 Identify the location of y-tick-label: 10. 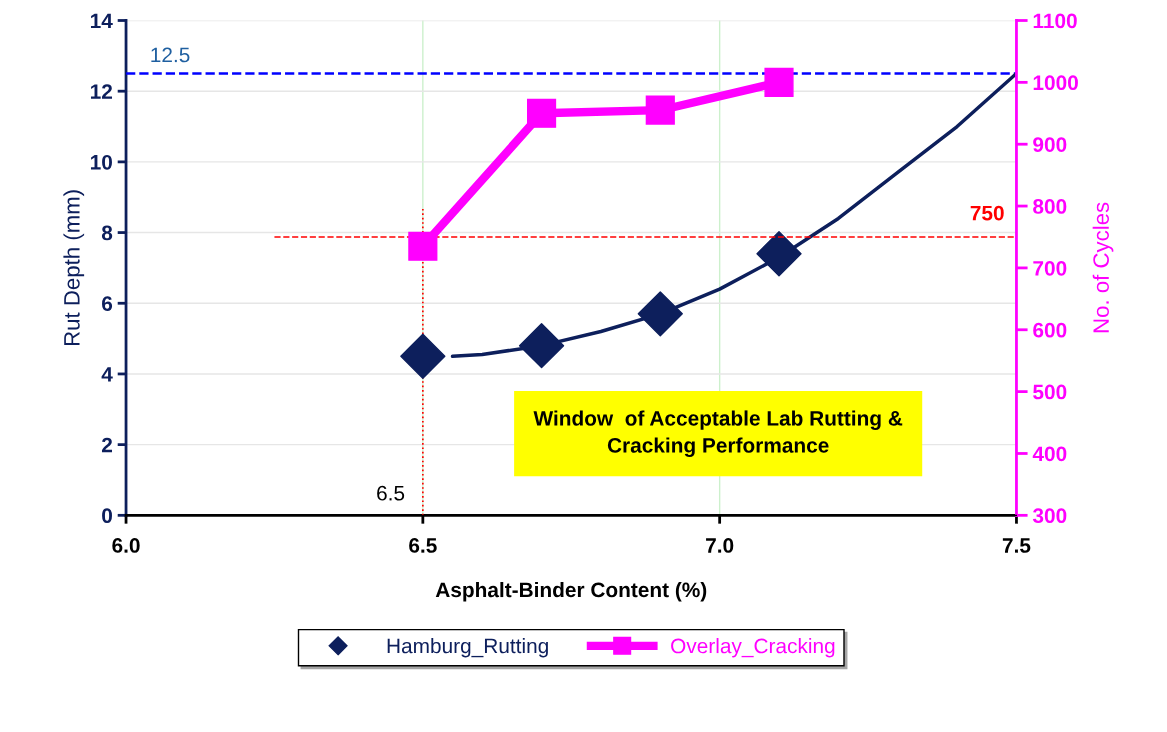
(101, 162).